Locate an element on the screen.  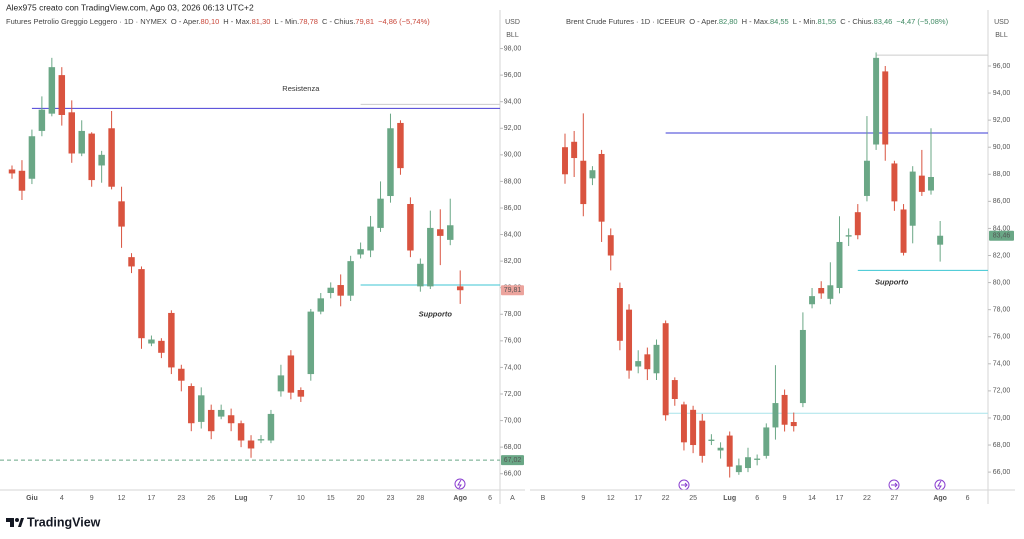
price-tag-label: 83,46 is located at coordinates (1002, 236).